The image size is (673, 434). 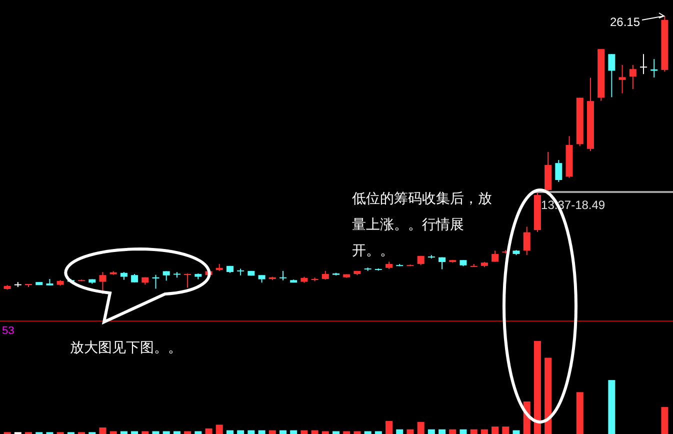 I want to click on annotation: 低位的筹码收集后，放量上涨。。行情展开。。, so click(x=422, y=225).